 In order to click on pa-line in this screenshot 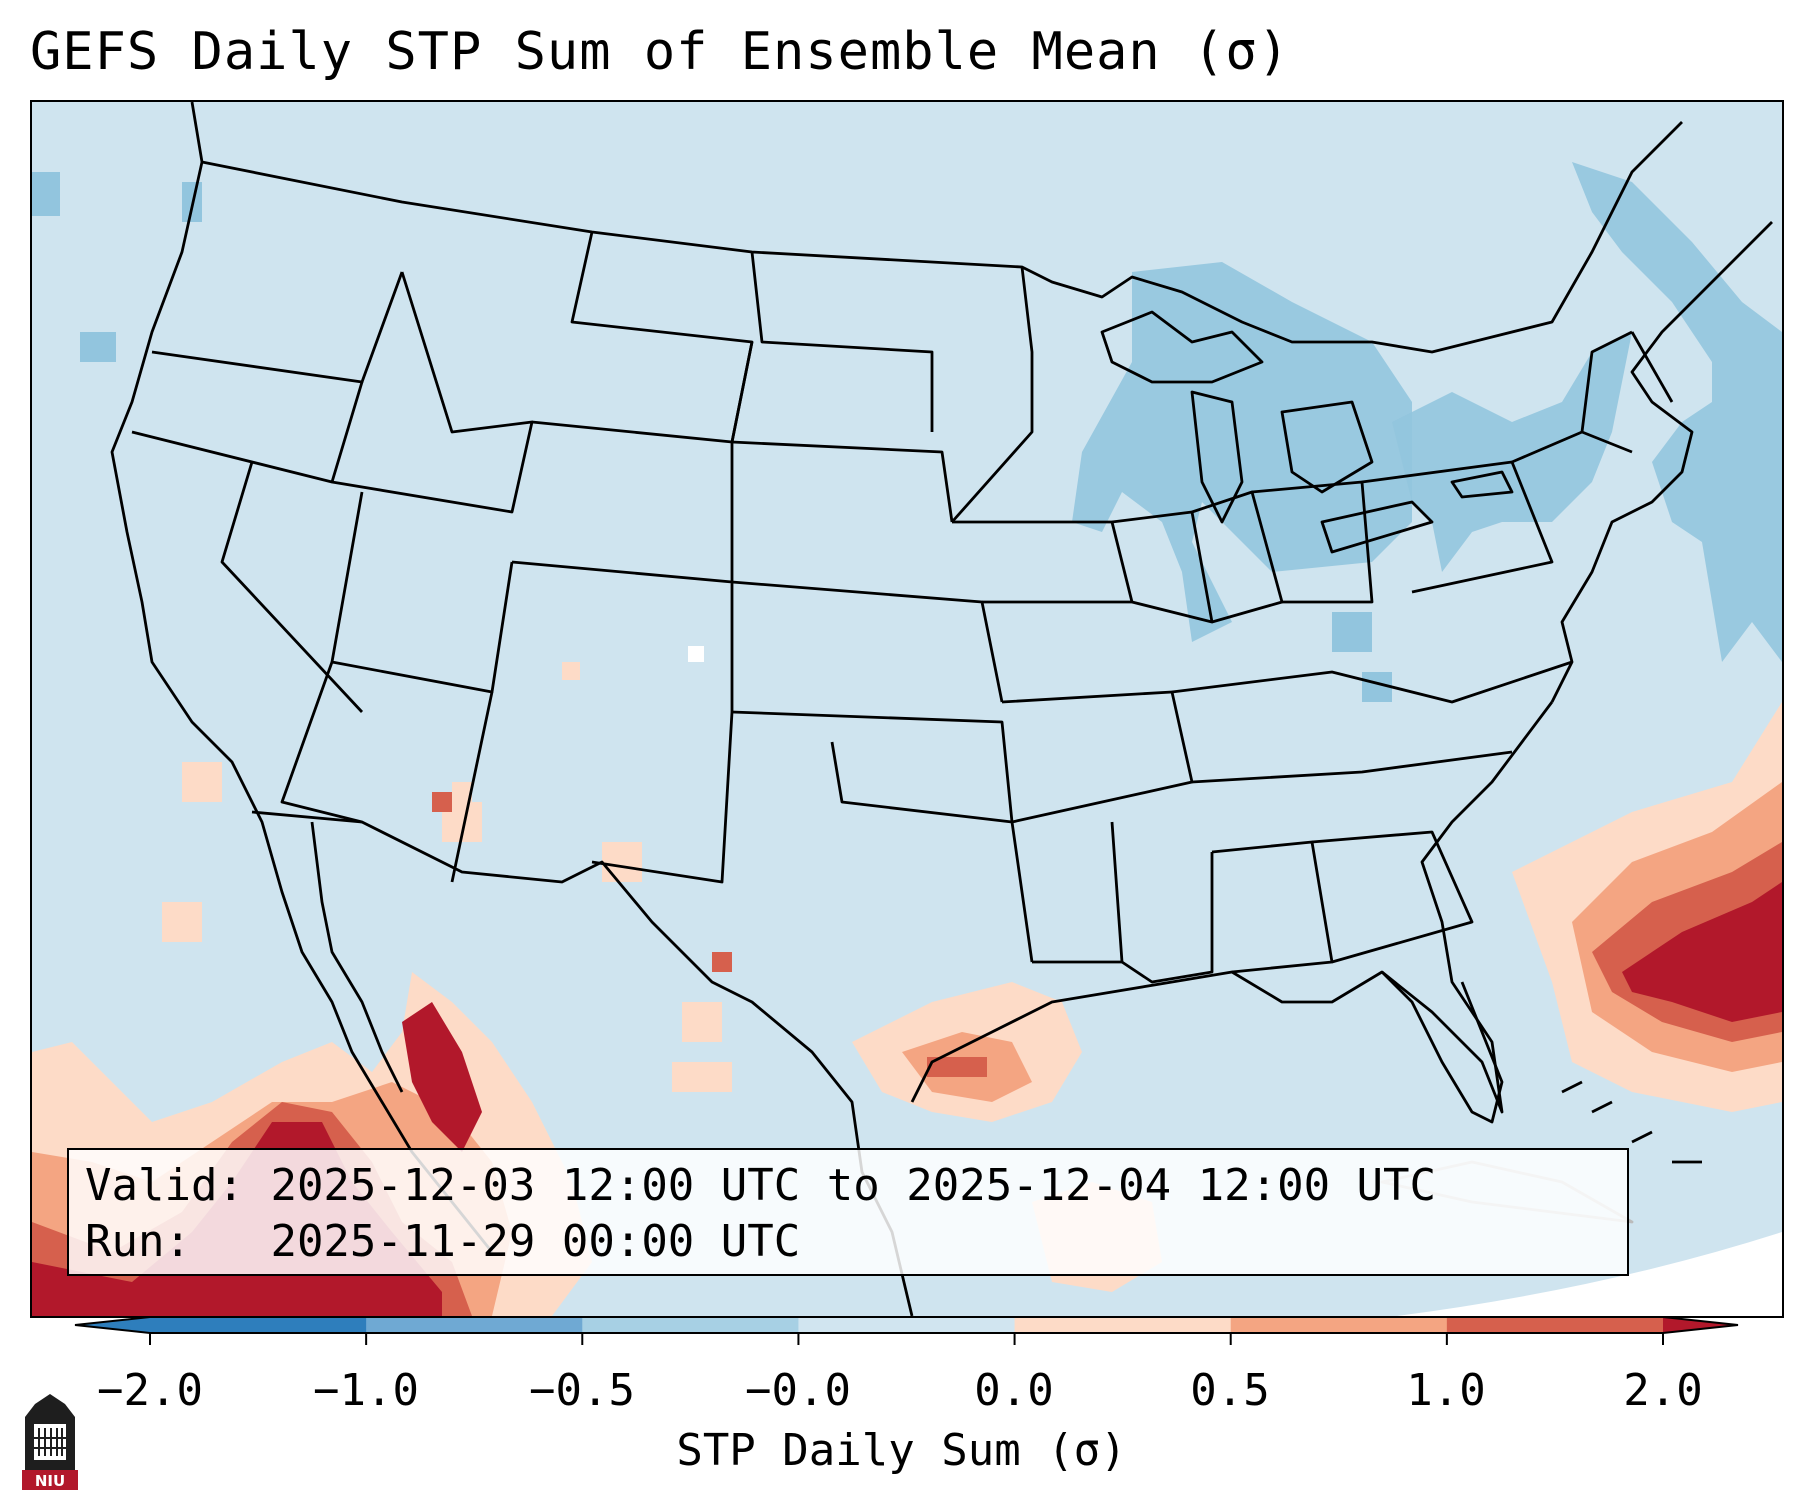, I will do `click(1457, 527)`.